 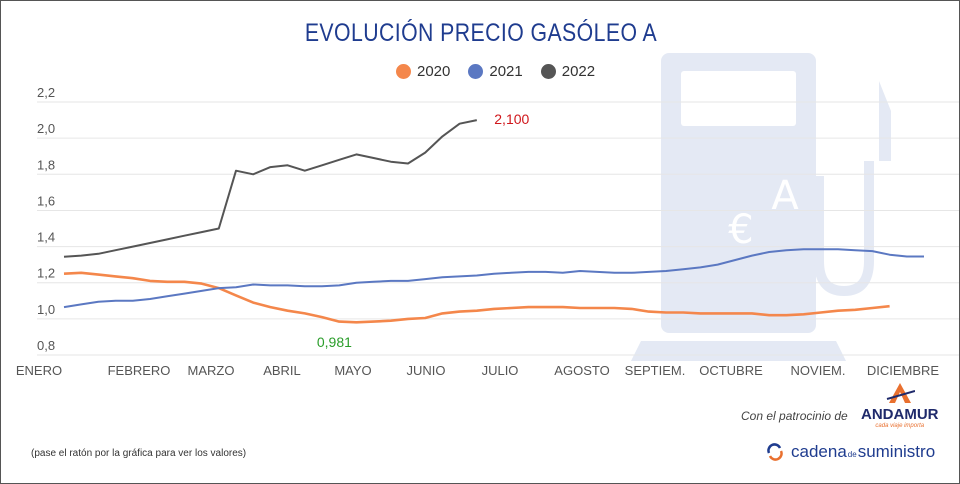 I want to click on cycle-arrows-icon, so click(x=775, y=452).